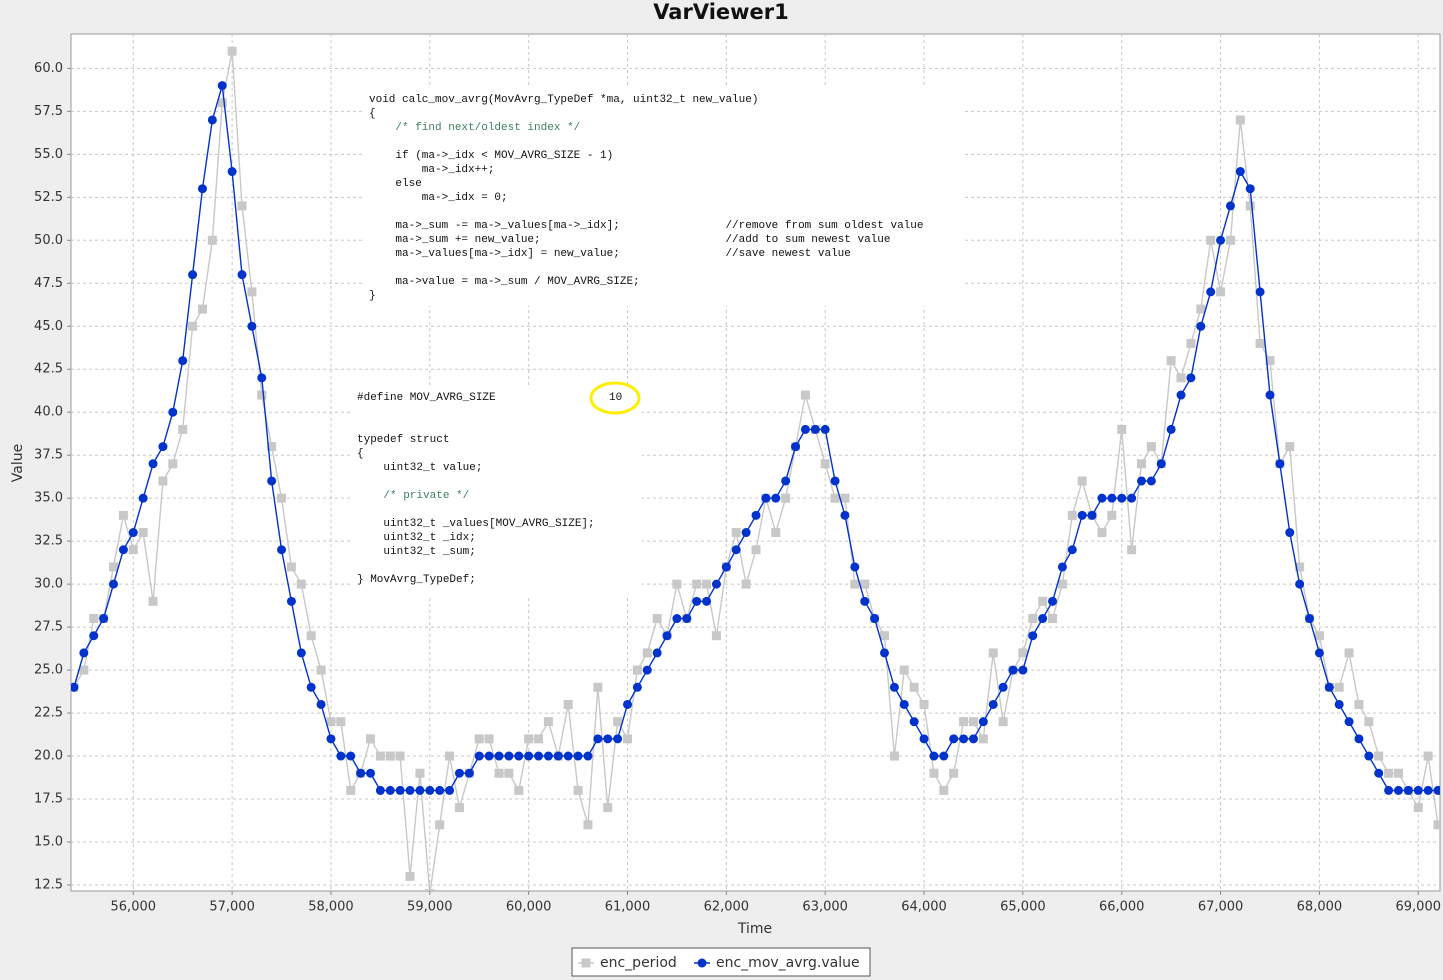 The width and height of the screenshot is (1443, 980). What do you see at coordinates (1221, 907) in the screenshot?
I see `x-tick-label: 67,000` at bounding box center [1221, 907].